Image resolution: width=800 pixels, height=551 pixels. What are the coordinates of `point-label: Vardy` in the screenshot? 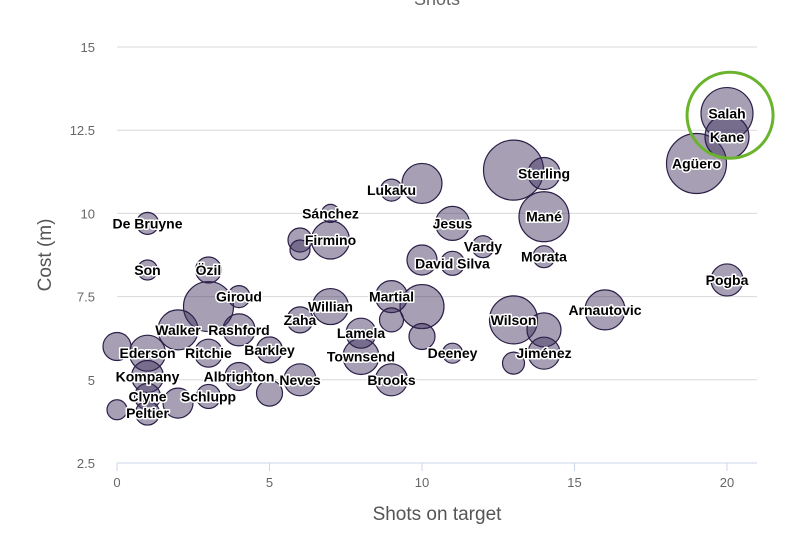 It's located at (483, 247).